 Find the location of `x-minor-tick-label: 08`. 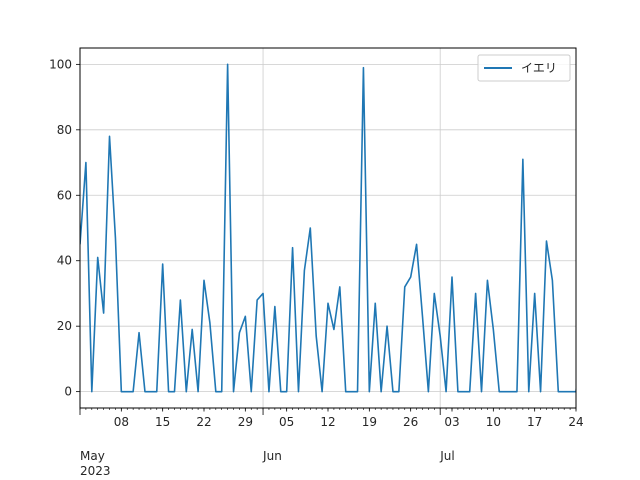

x-minor-tick-label: 08 is located at coordinates (121, 422).